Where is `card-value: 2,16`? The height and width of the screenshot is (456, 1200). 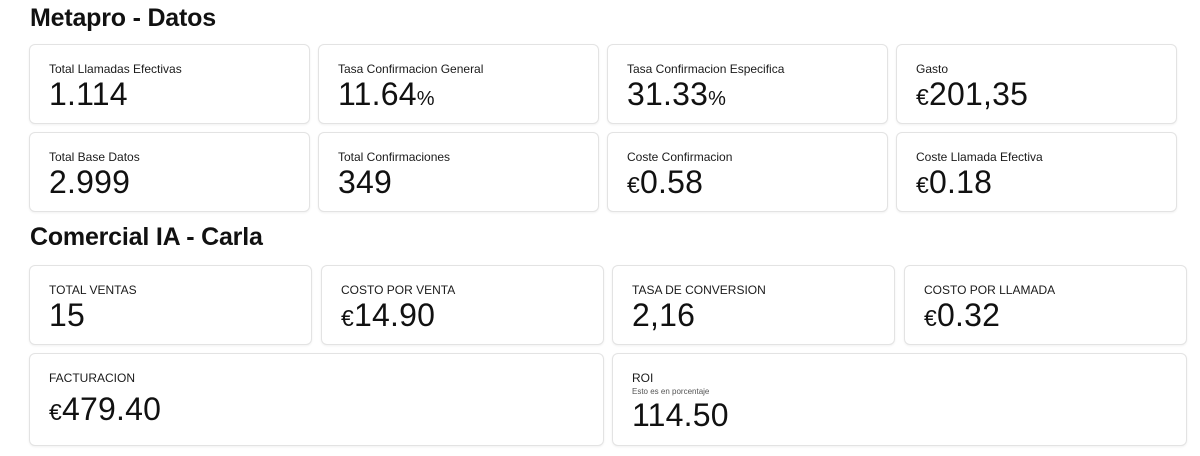
card-value: 2,16 is located at coordinates (664, 315).